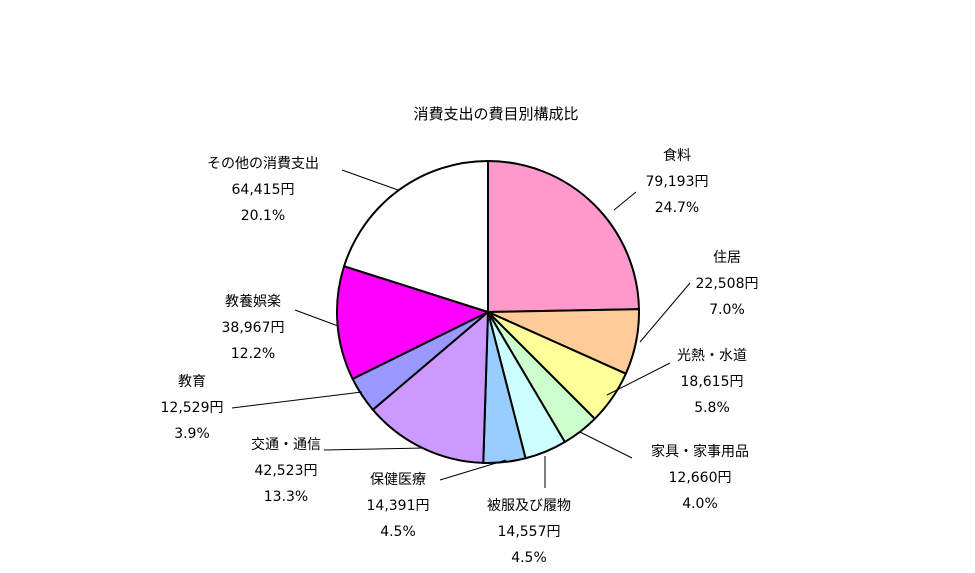 The height and width of the screenshot is (573, 975). Describe the element at coordinates (529, 532) in the screenshot. I see `slice-label-amount-5: 14,557円` at that location.